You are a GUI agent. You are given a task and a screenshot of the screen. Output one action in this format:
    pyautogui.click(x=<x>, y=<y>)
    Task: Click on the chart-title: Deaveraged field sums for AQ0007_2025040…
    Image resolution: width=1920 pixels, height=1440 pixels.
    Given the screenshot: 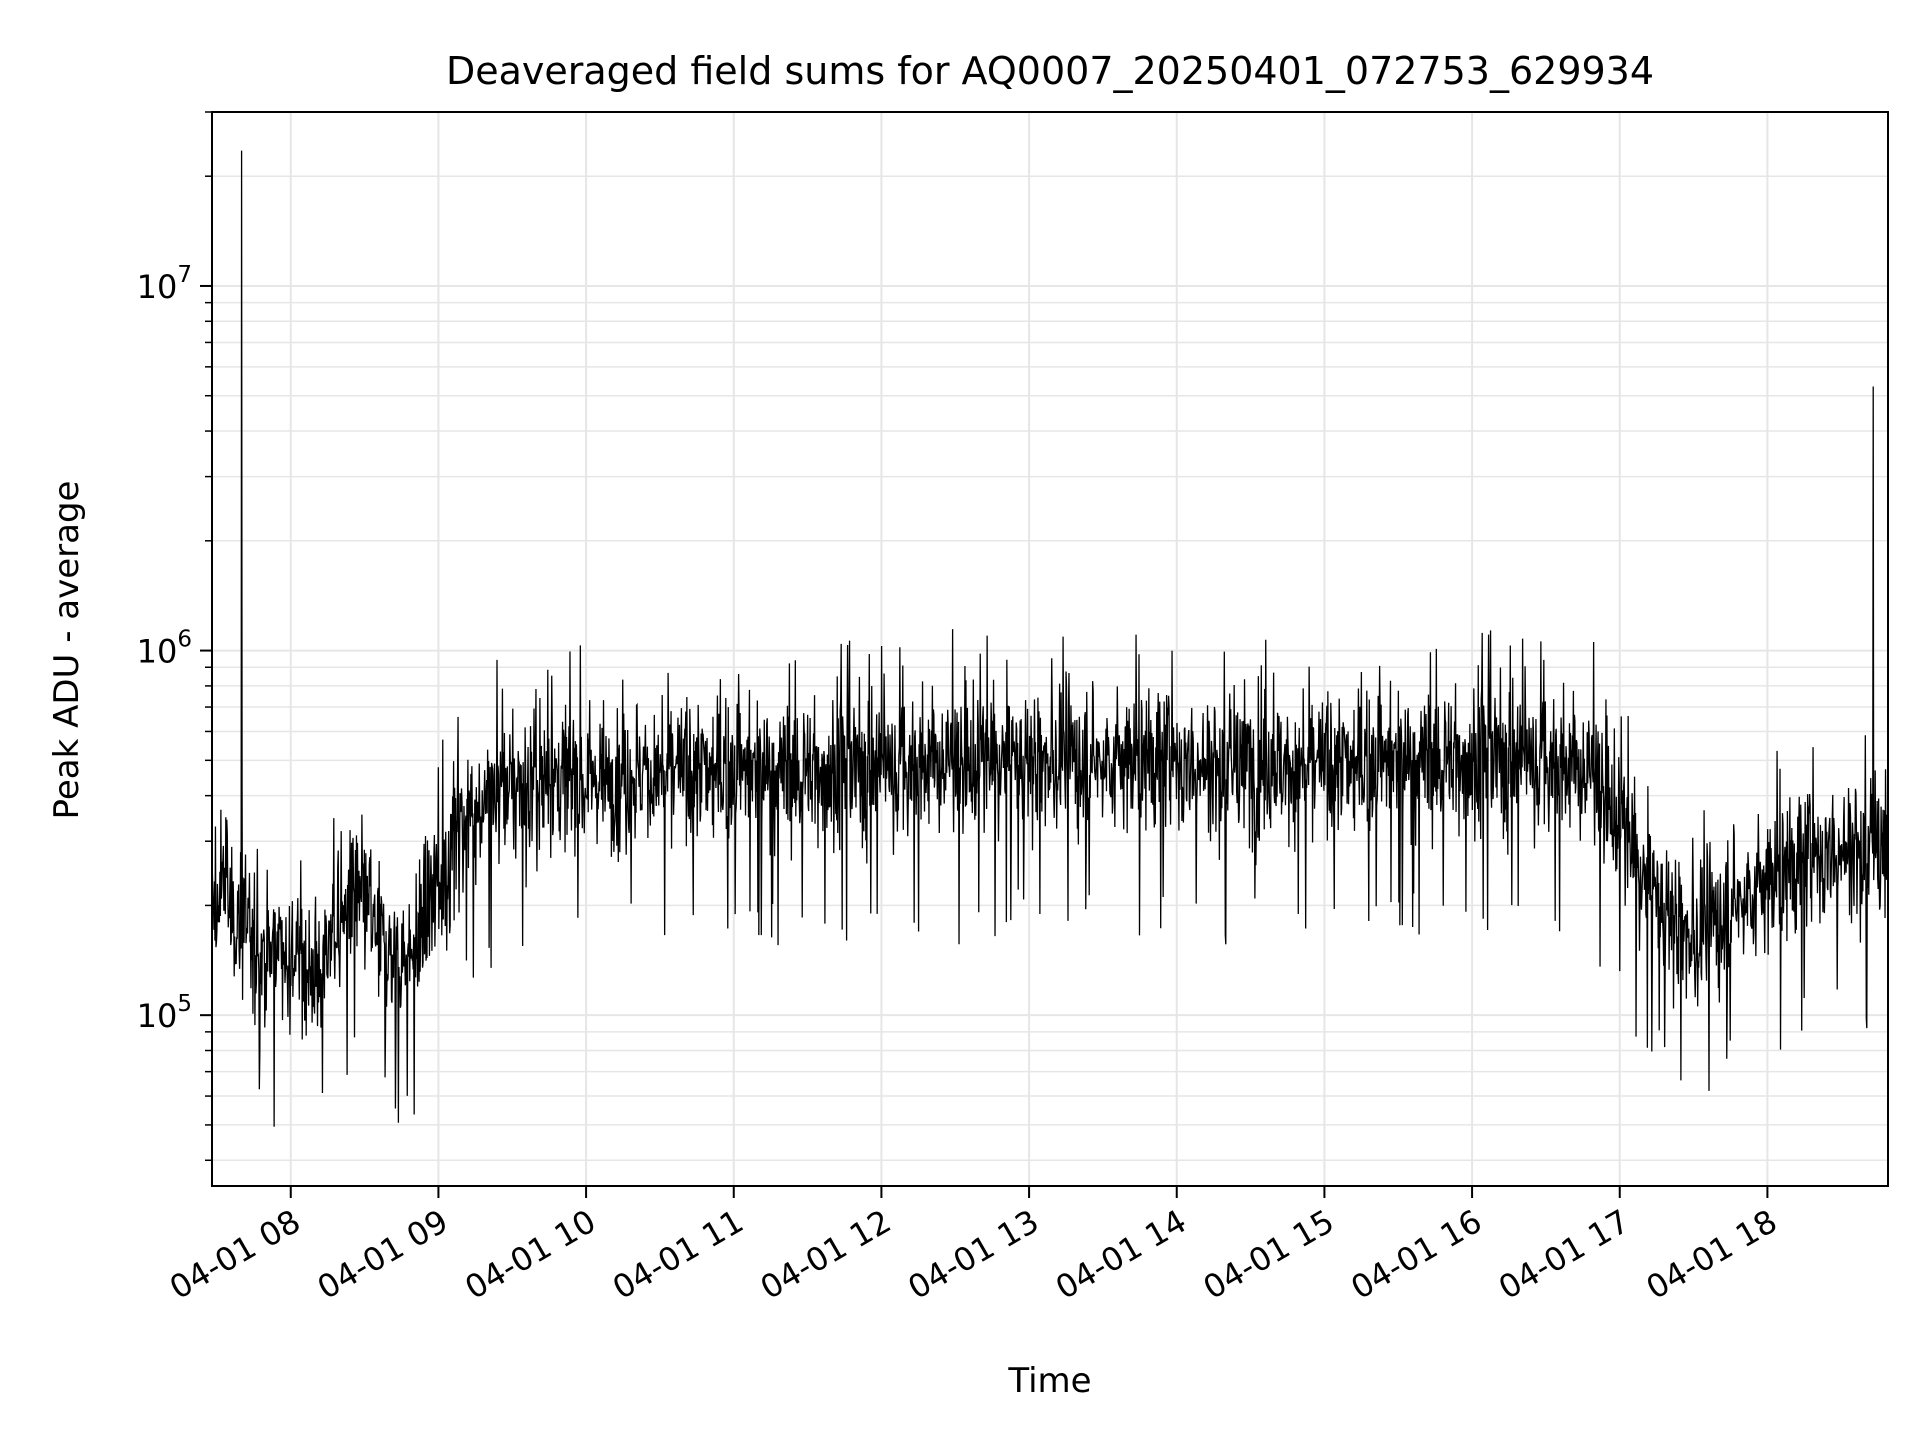 What is the action you would take?
    pyautogui.click(x=1050, y=71)
    